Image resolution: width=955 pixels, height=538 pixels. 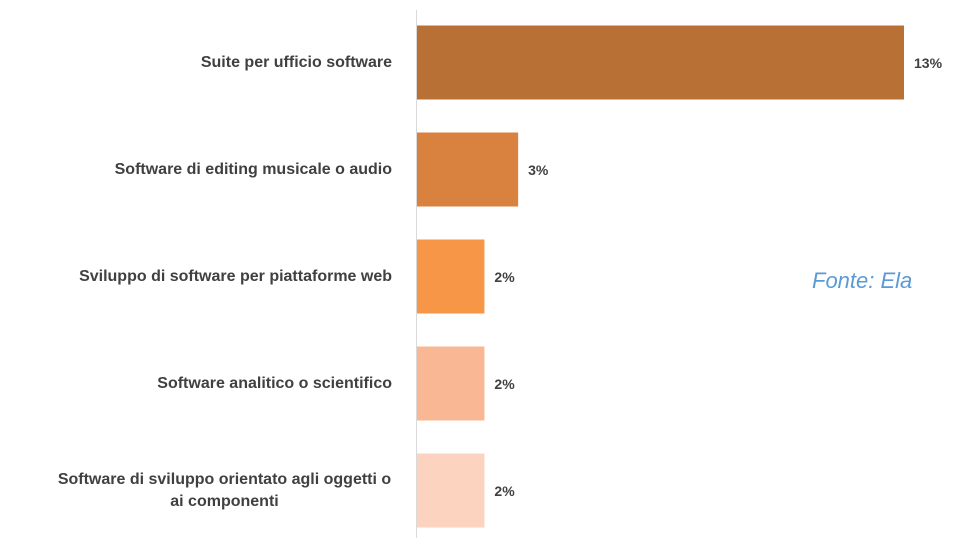 I want to click on category-label: Software di editing musicale o audio, so click(x=253, y=169).